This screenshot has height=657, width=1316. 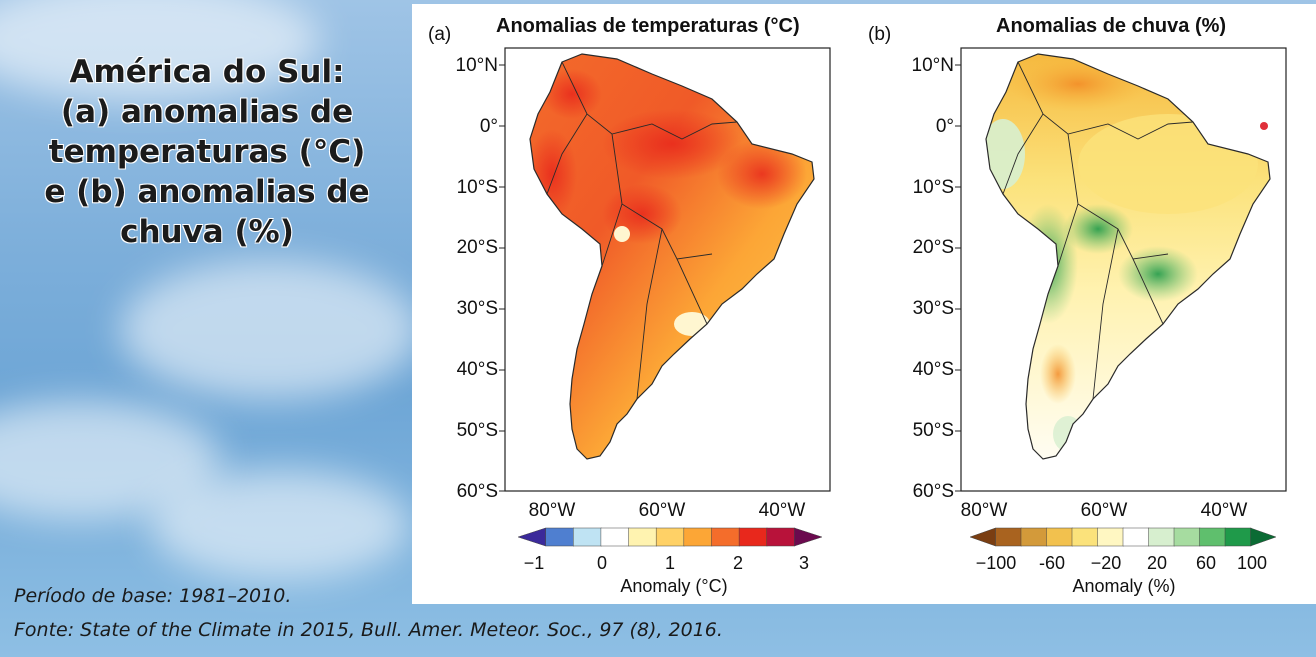 What do you see at coordinates (936, 278) in the screenshot?
I see `panel-b-lat-ticks: 10°N 0° 10°S 20°S 30°S 40°S 50°S 60°S` at bounding box center [936, 278].